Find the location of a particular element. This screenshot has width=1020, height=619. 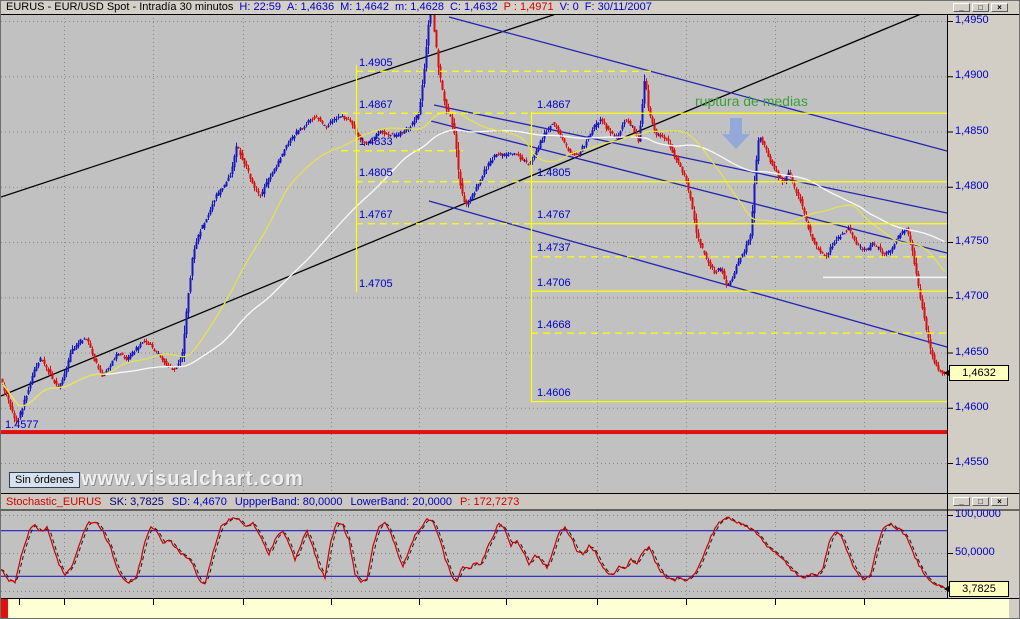

quote-field: m: 1,4628 is located at coordinates (419, 7).